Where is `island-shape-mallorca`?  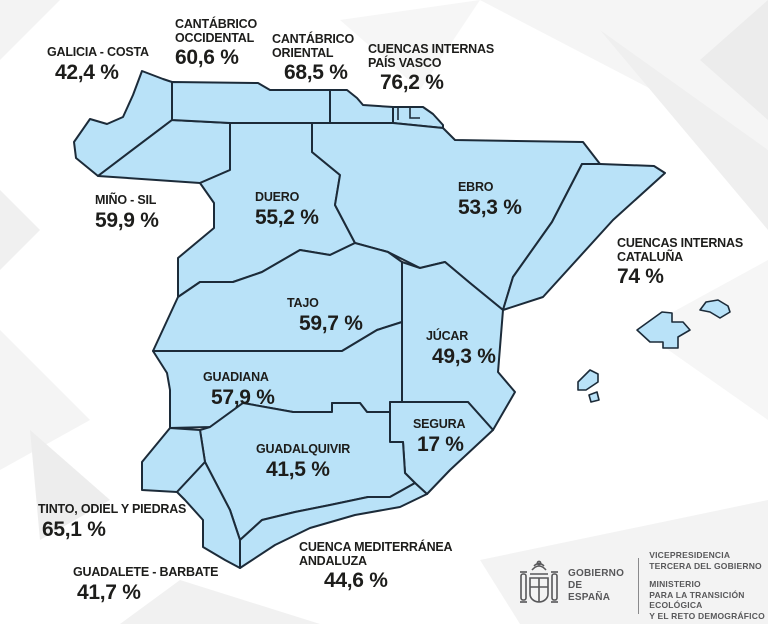
island-shape-mallorca is located at coordinates (663, 330).